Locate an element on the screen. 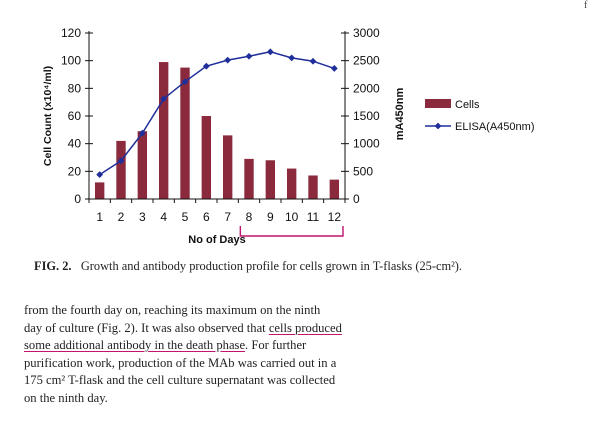 This screenshot has height=444, width=597. x-tick-label: 10 is located at coordinates (292, 217).